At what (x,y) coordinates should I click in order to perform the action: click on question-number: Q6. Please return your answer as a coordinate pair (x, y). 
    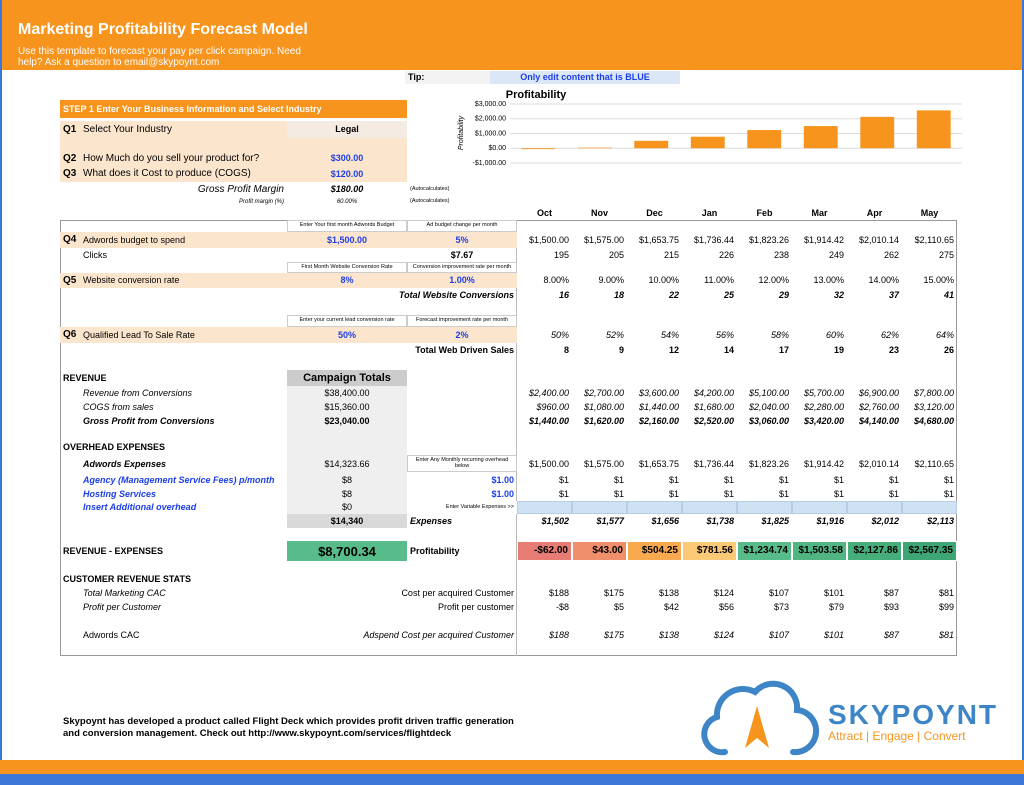
    Looking at the image, I should click on (70, 334).